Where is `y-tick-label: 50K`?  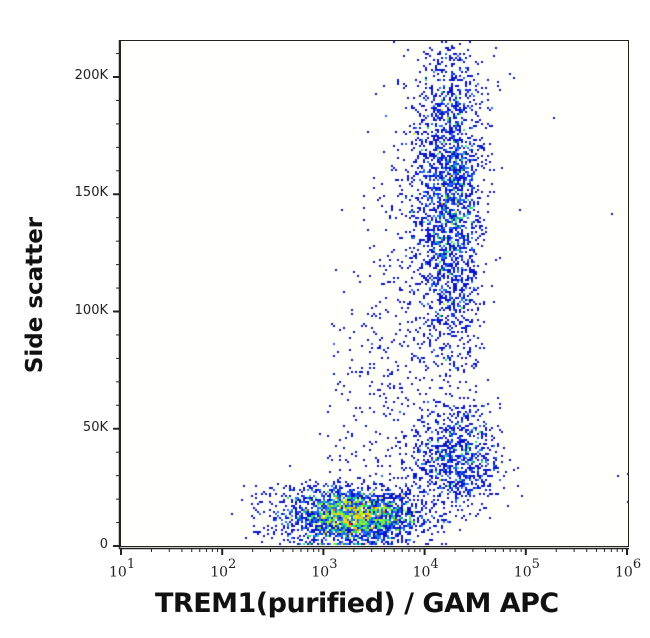
y-tick-label: 50K is located at coordinates (95, 427).